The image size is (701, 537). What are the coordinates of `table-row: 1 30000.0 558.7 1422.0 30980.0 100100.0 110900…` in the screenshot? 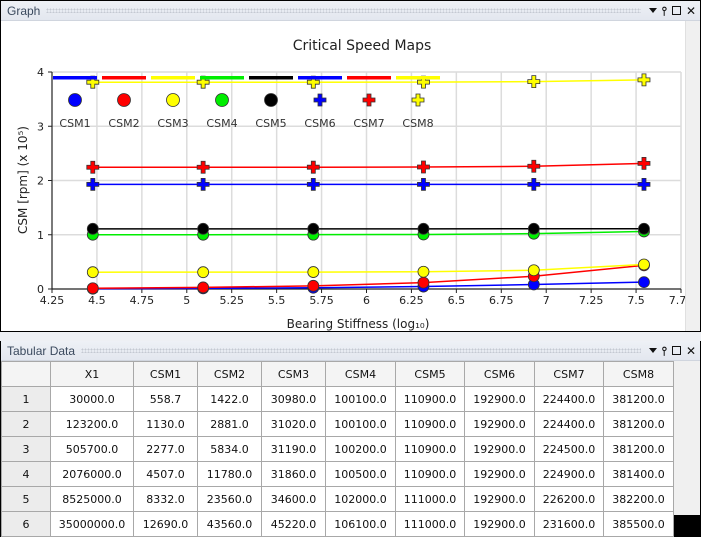 It's located at (337, 399).